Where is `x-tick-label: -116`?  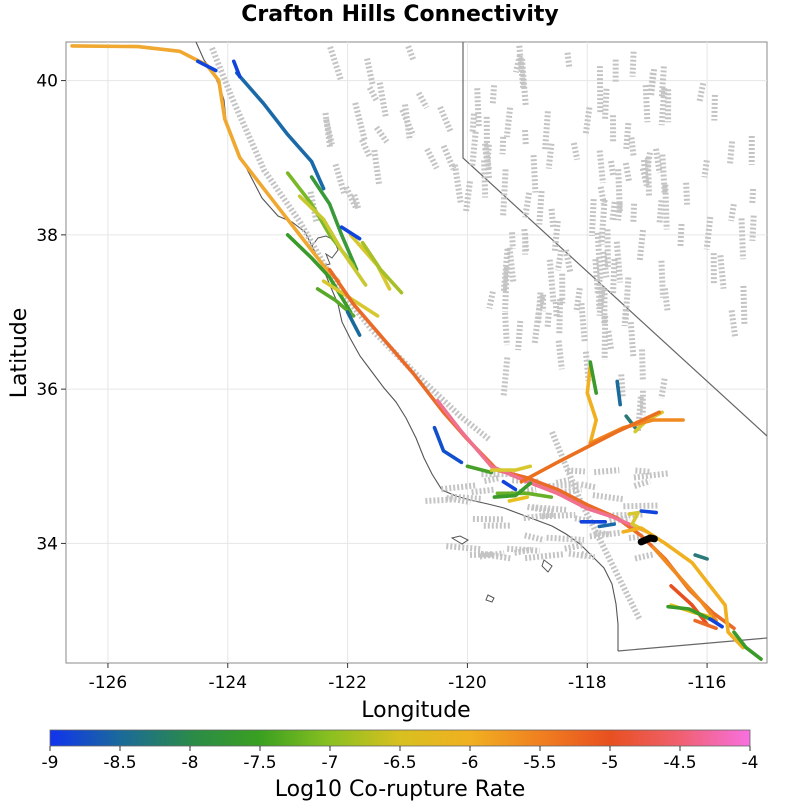 x-tick-label: -116 is located at coordinates (707, 683).